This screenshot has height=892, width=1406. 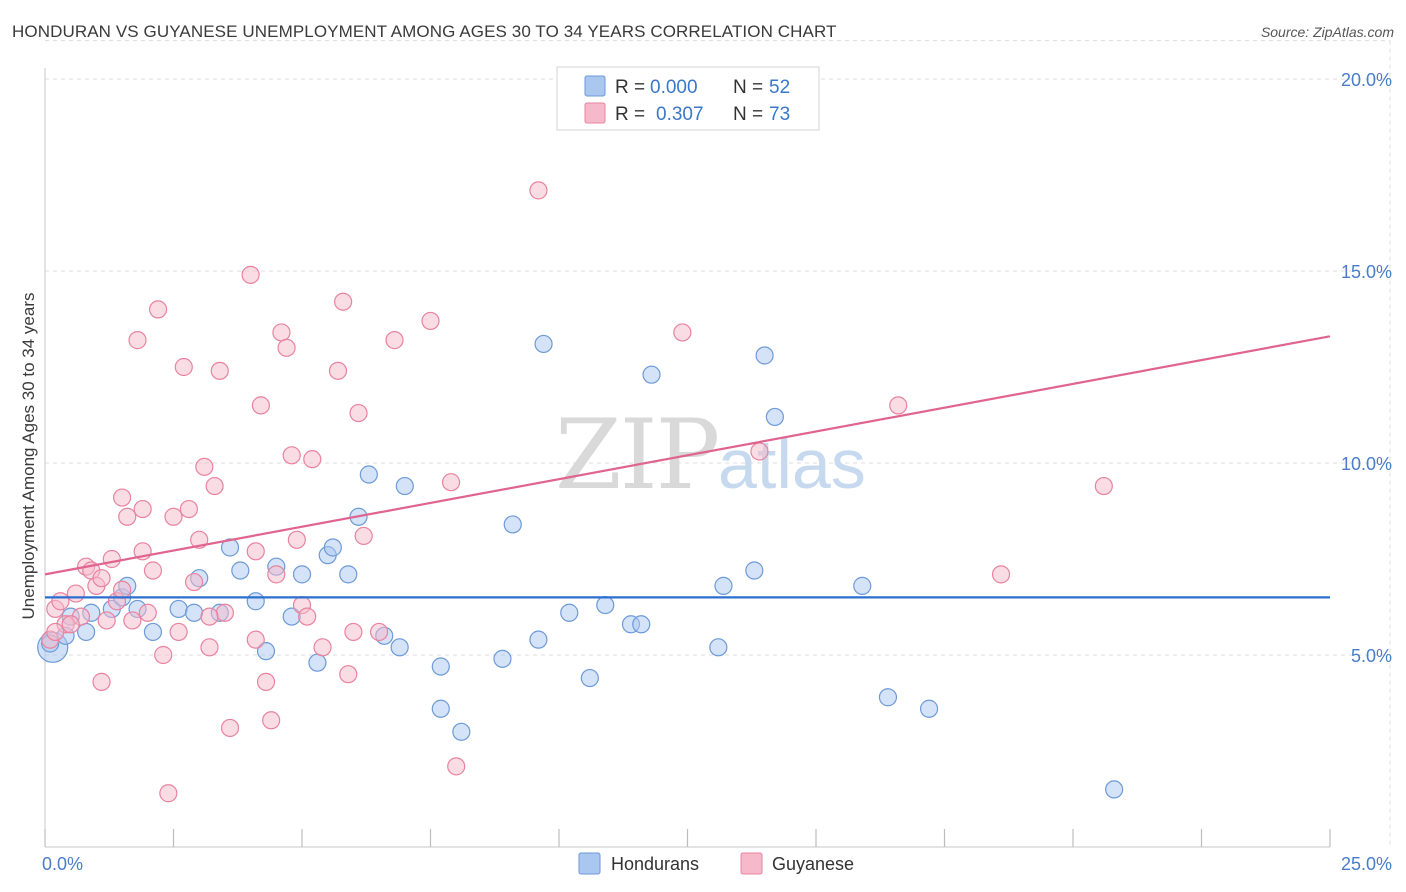 What do you see at coordinates (813, 864) in the screenshot?
I see `series-legend-label-guyanese: Guyanese` at bounding box center [813, 864].